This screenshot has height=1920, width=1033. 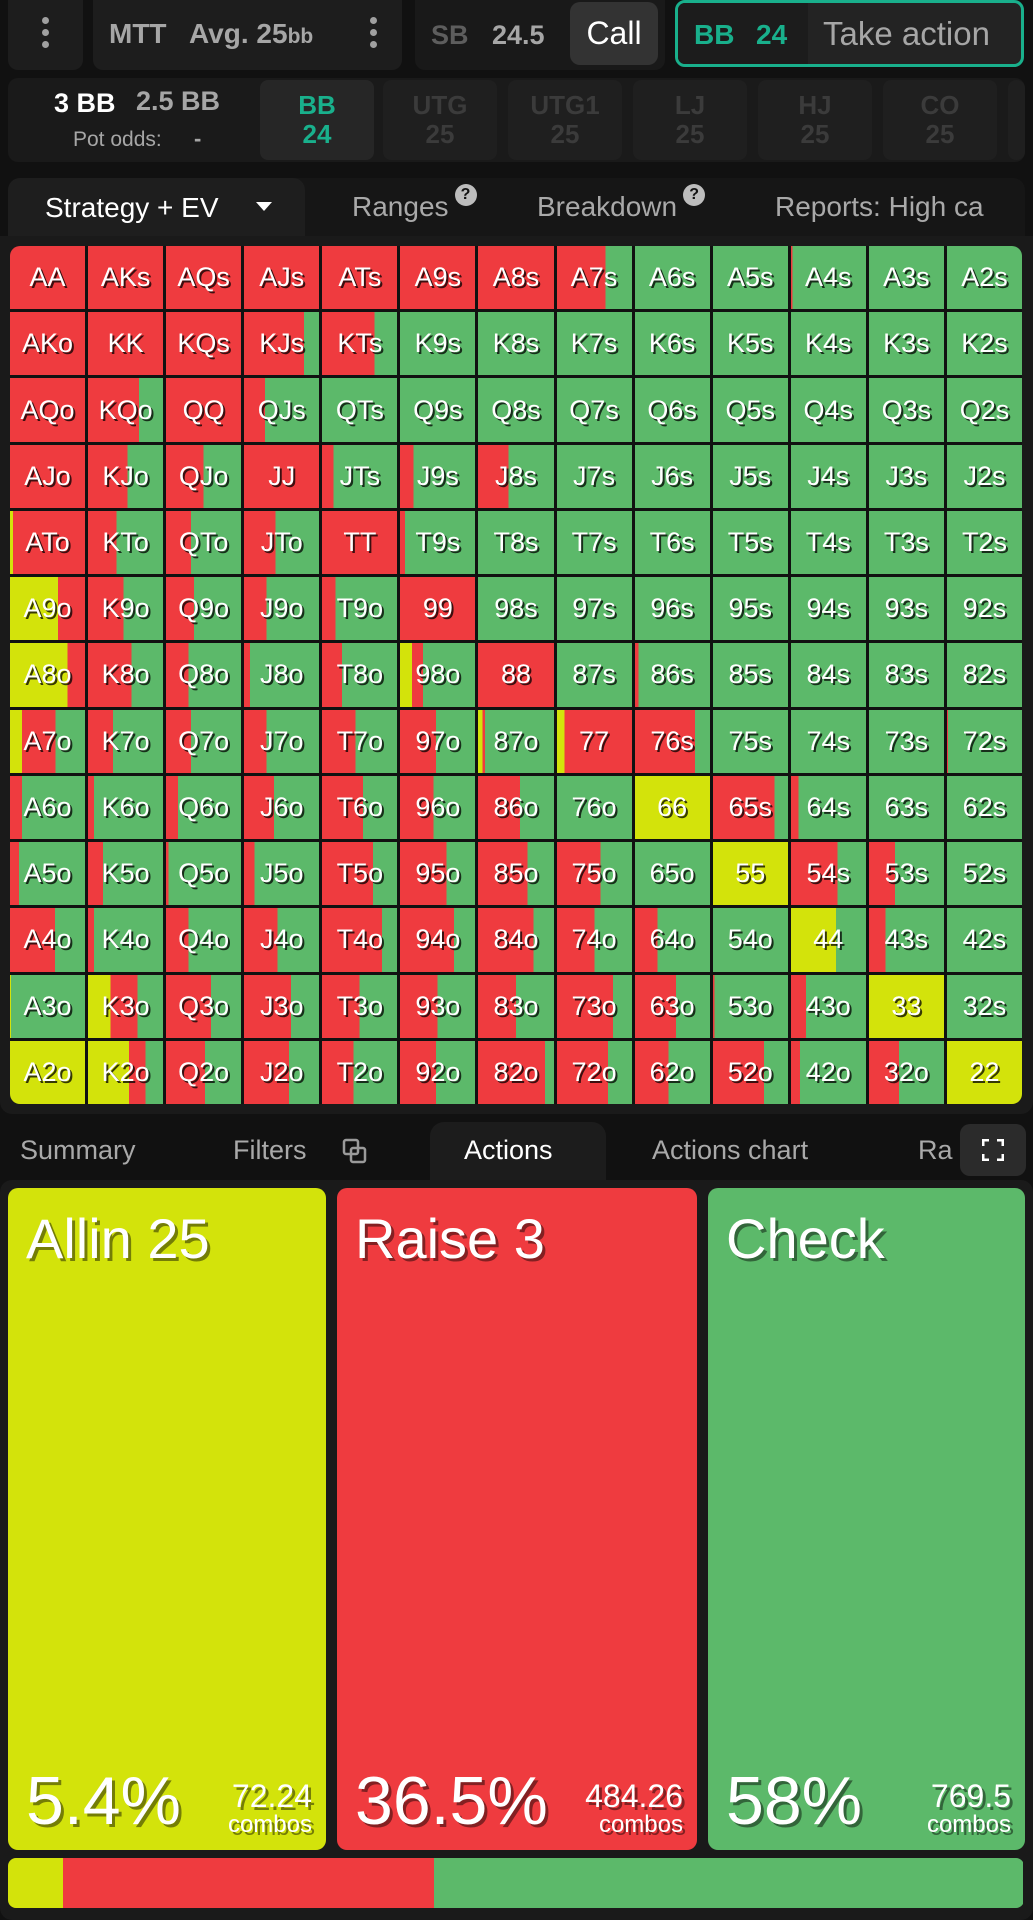 I want to click on hand-cell-J7s: J7s, so click(x=594, y=476).